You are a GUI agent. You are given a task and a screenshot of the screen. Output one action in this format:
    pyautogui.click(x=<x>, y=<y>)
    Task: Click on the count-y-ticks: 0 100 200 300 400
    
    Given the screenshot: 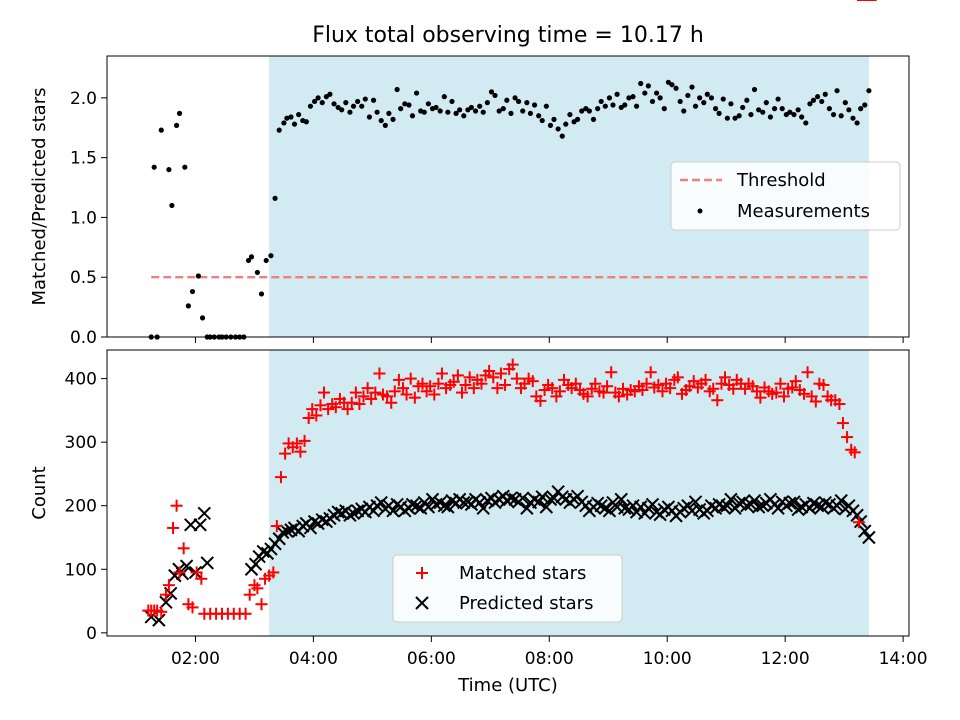 What is the action you would take?
    pyautogui.click(x=86, y=507)
    